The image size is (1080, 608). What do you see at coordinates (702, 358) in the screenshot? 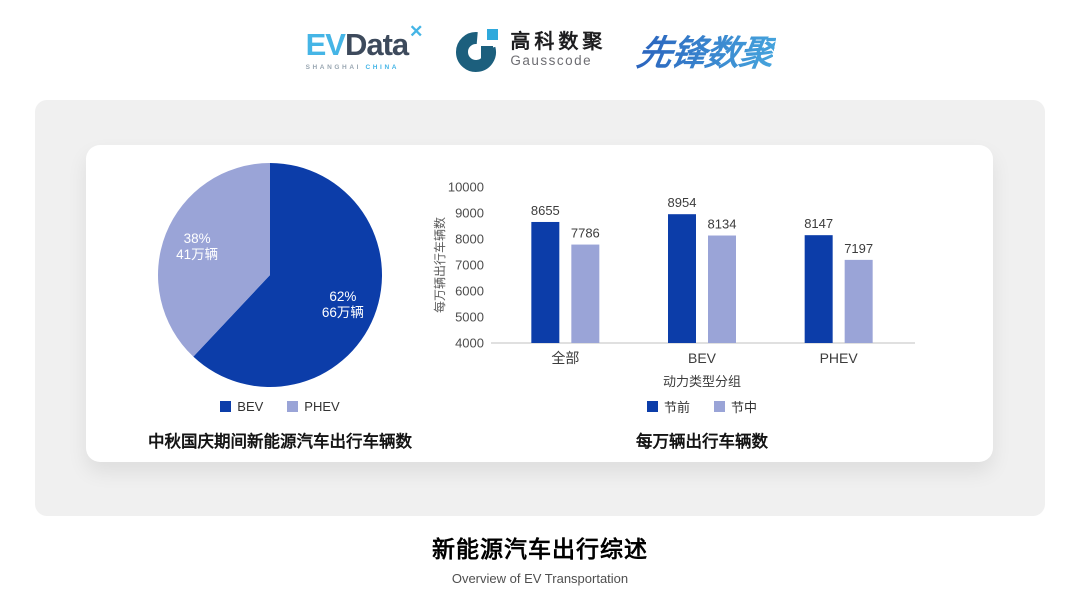
I see `x-tick-label-BEV: BEV` at bounding box center [702, 358].